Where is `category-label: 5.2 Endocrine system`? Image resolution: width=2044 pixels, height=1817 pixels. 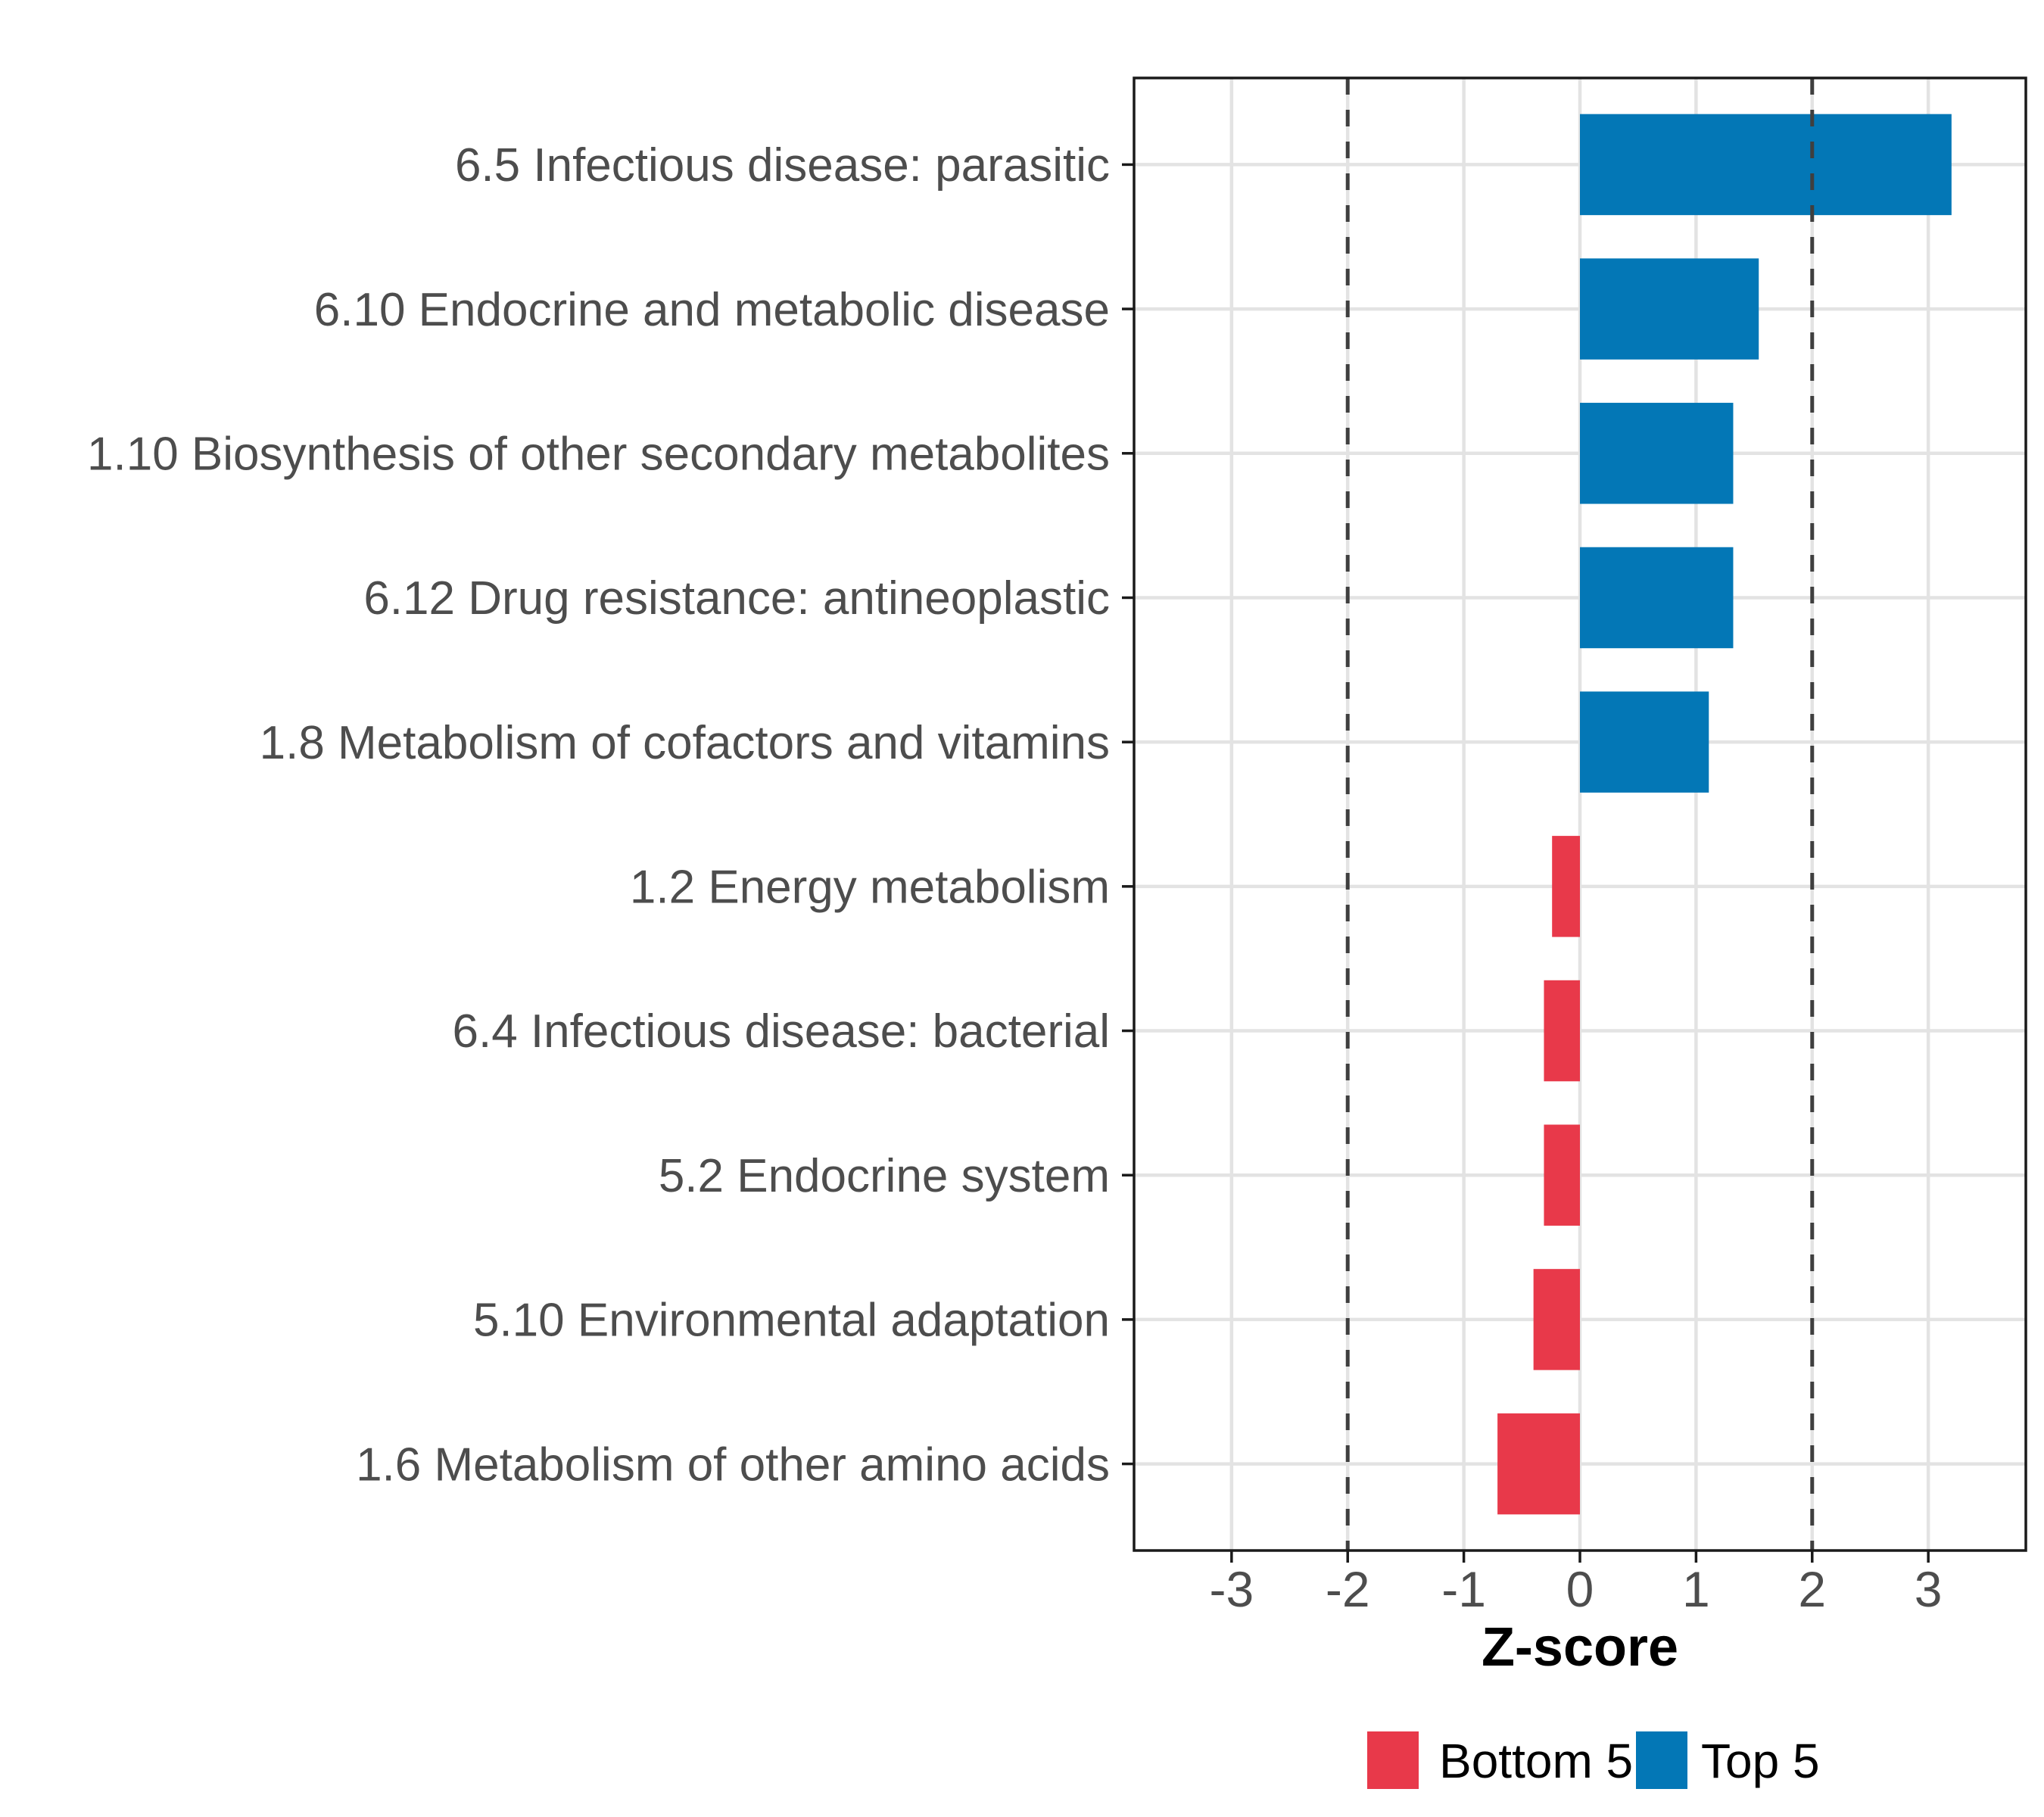
category-label: 5.2 Endocrine system is located at coordinates (885, 1176).